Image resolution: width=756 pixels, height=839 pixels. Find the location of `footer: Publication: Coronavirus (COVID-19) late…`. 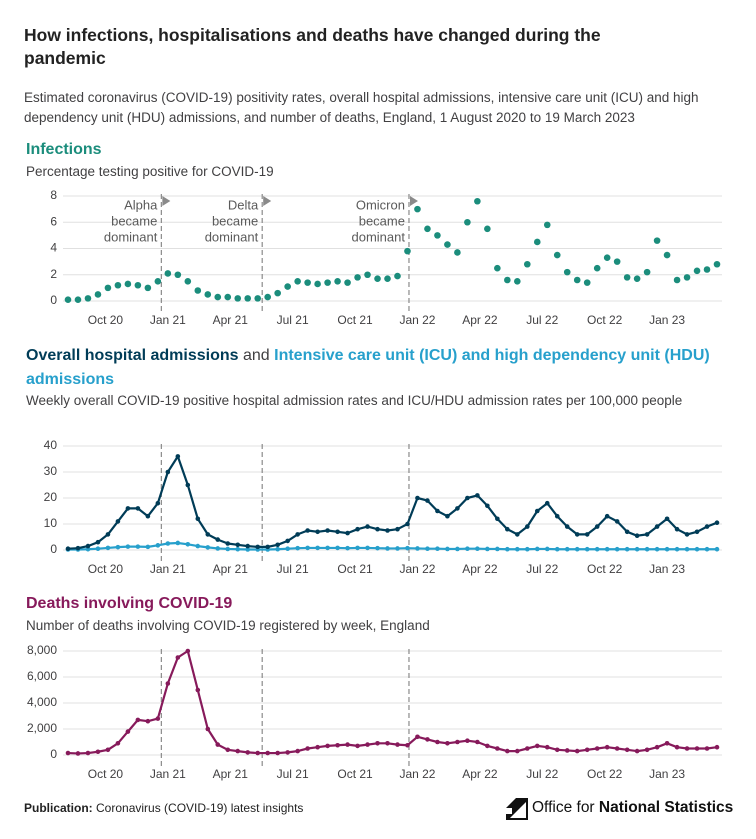

footer: Publication: Coronavirus (COVID-19) late… is located at coordinates (163, 808).